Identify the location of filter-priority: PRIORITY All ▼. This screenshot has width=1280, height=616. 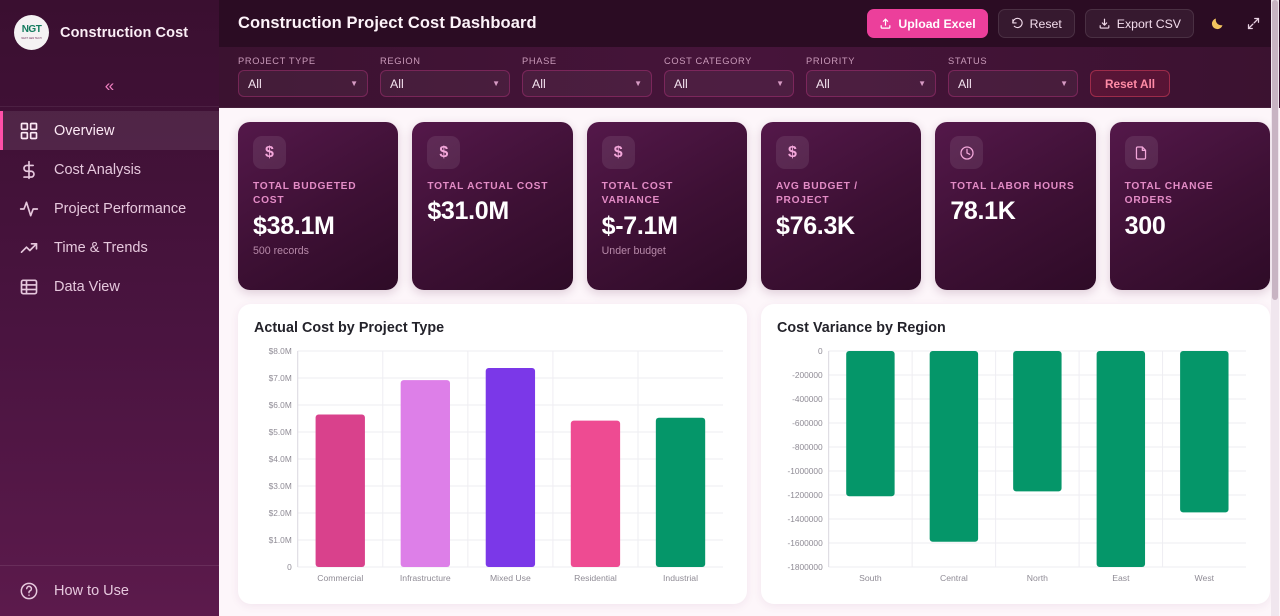
(871, 76).